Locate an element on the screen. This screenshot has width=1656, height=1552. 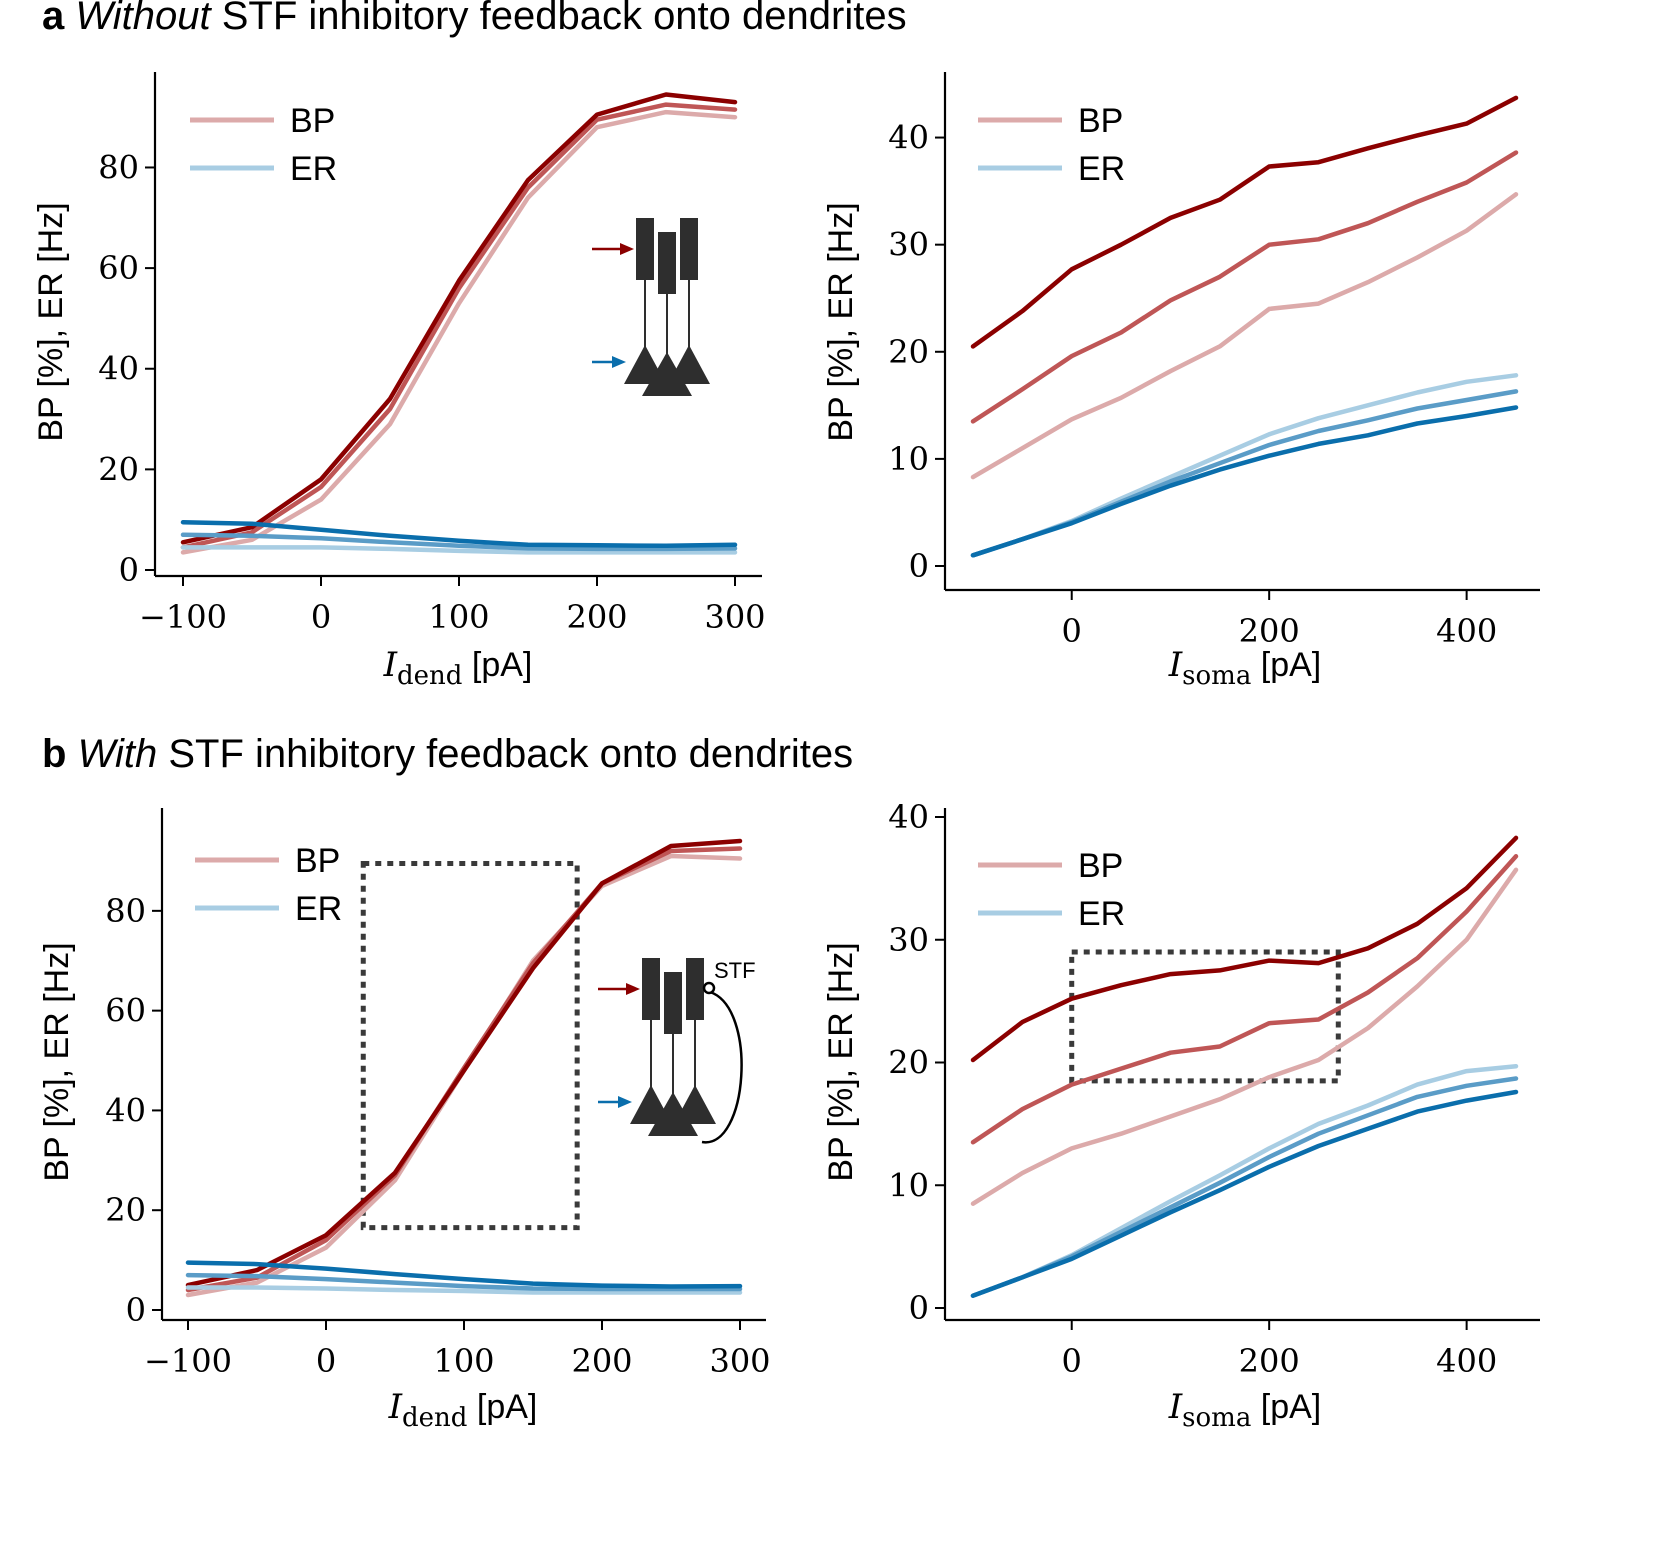
neuron-schematic-inset is located at coordinates (651, 307).